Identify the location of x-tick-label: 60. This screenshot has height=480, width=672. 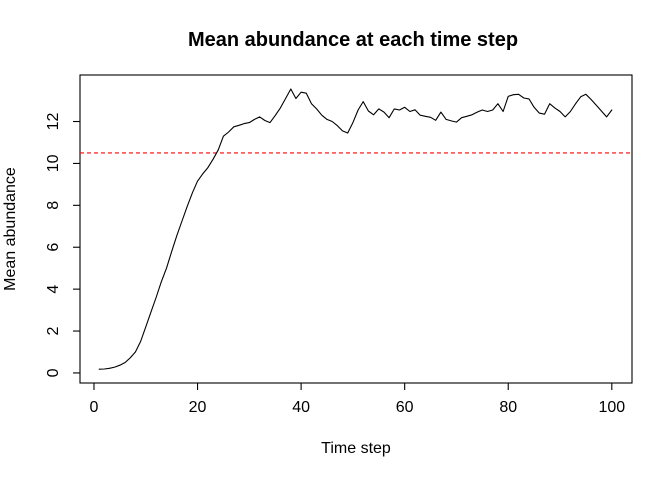
(405, 407).